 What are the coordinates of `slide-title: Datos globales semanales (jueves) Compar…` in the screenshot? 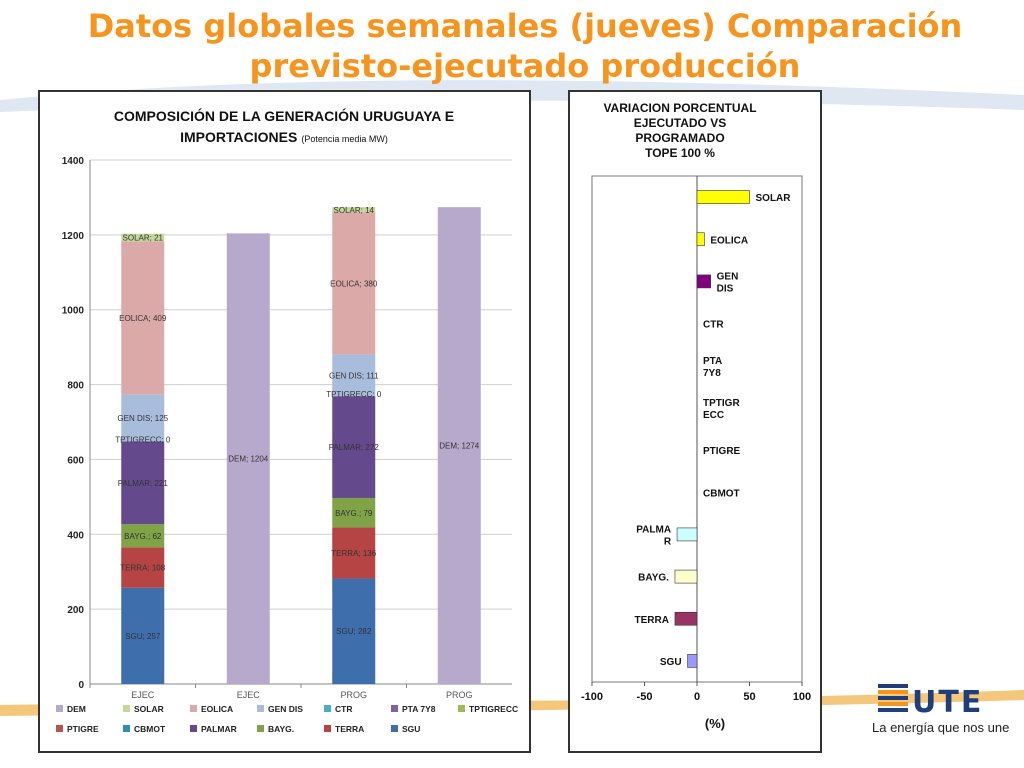 It's located at (525, 46).